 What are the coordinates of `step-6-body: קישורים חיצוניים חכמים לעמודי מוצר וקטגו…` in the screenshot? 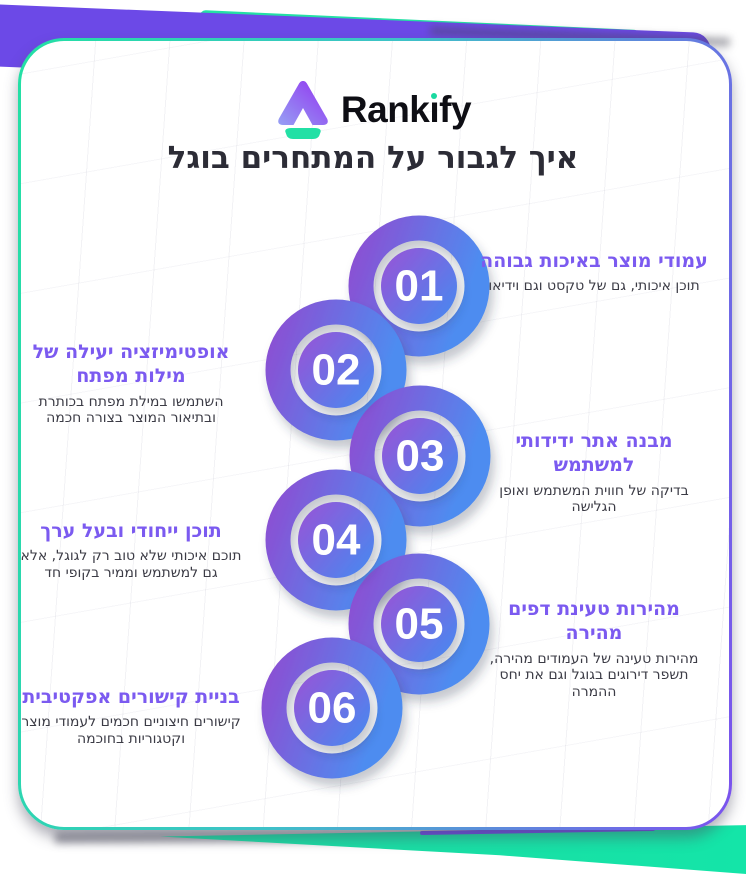 It's located at (131, 731).